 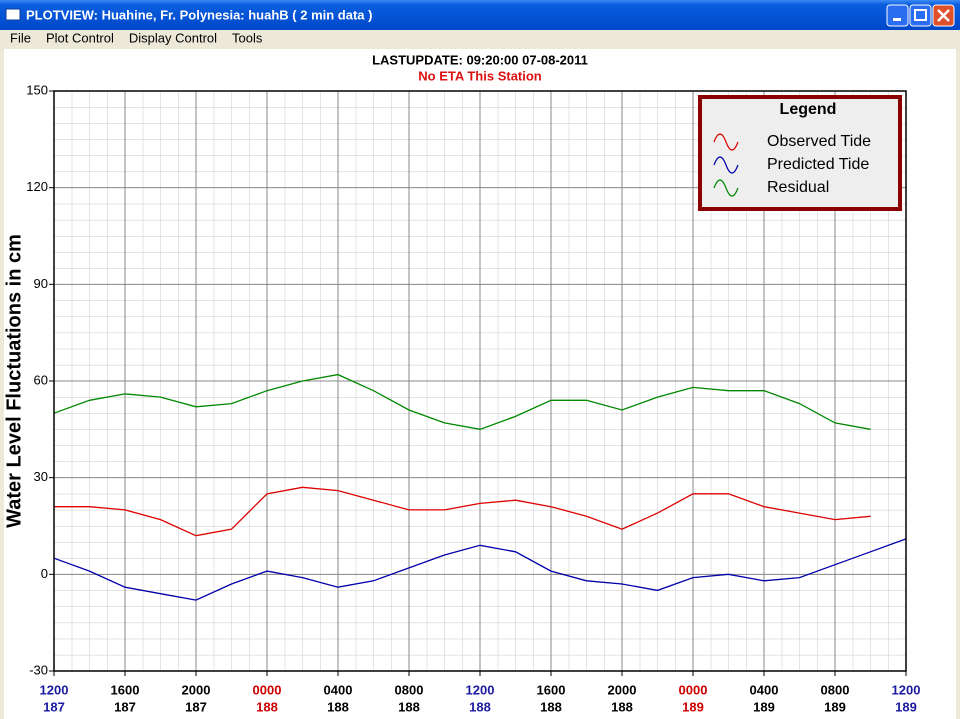 What do you see at coordinates (38, 669) in the screenshot?
I see `y-tick-label: -30` at bounding box center [38, 669].